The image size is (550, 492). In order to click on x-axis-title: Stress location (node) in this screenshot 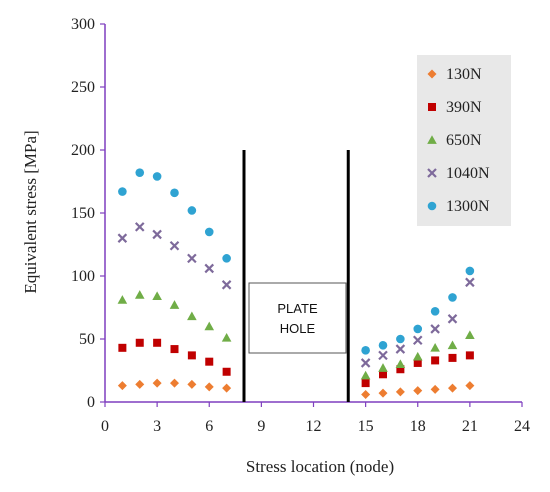, I will do `click(320, 466)`.